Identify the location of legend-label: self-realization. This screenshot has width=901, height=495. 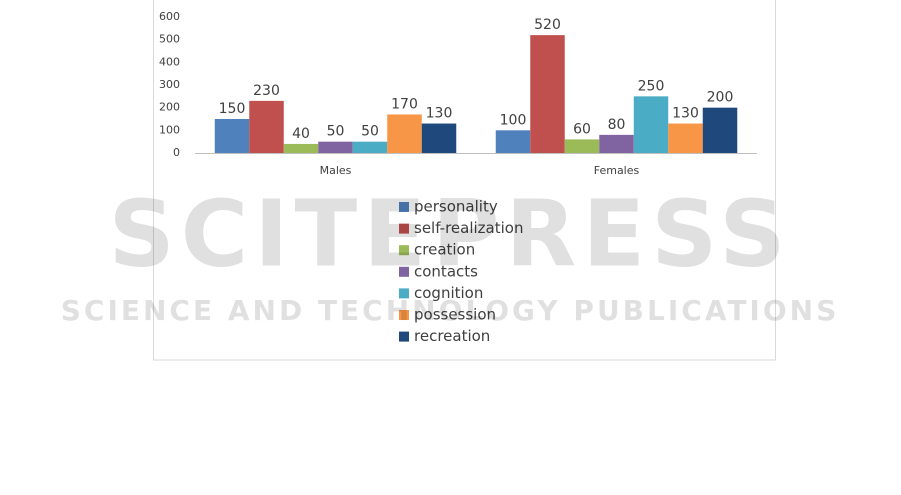
(468, 228).